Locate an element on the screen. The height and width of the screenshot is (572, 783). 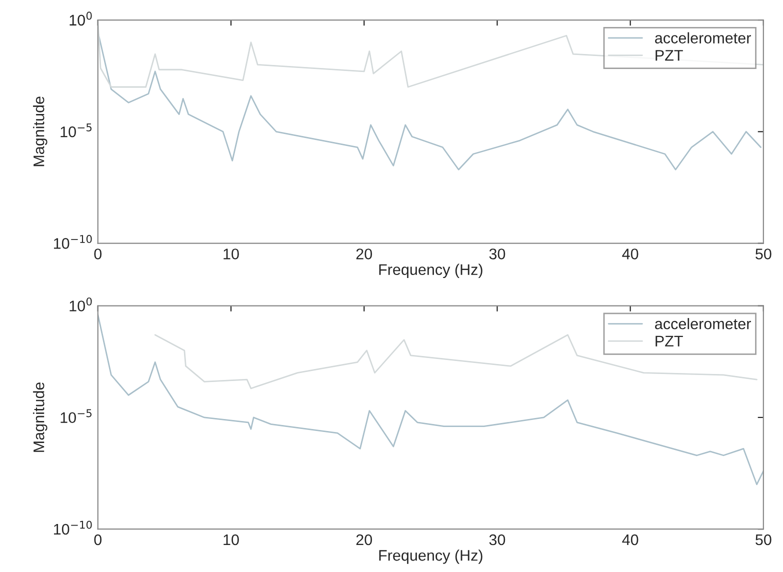
line-series is located at coordinates (456, 362).